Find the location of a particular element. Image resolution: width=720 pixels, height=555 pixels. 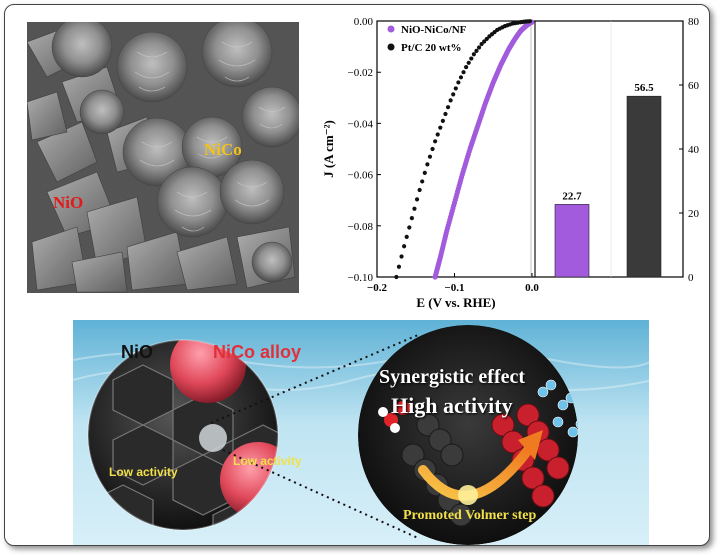

scheme-label-nio: NiO is located at coordinates (137, 352).